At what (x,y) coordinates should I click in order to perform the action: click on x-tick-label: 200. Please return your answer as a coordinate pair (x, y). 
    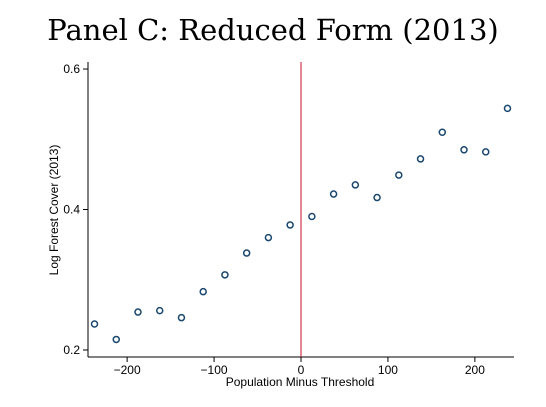
    Looking at the image, I should click on (475, 370).